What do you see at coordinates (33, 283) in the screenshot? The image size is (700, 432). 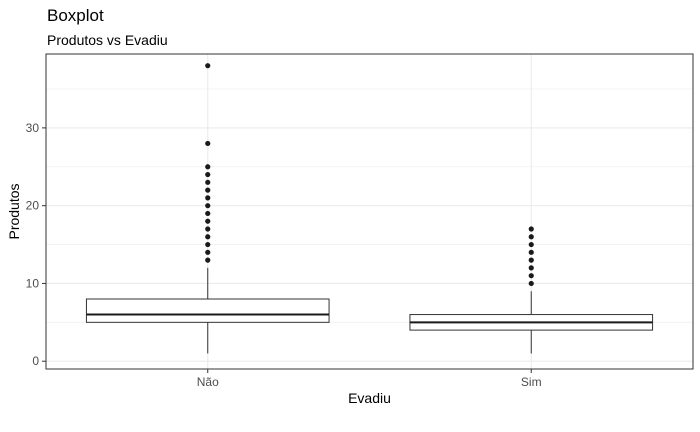 I see `y-tick-label: 10` at bounding box center [33, 283].